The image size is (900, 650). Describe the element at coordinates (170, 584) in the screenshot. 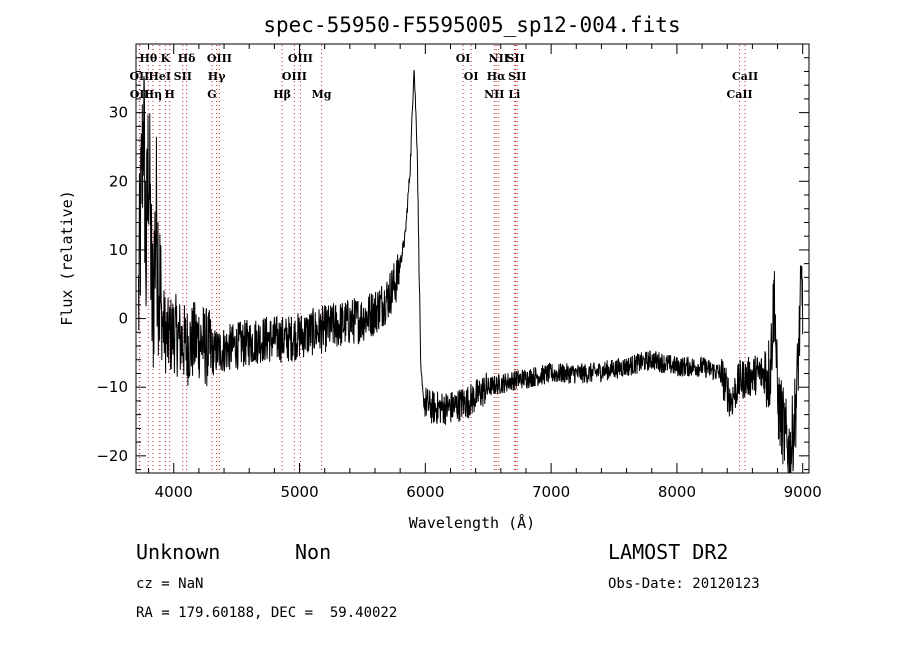

I see `redshift-value: cz = NaN` at that location.